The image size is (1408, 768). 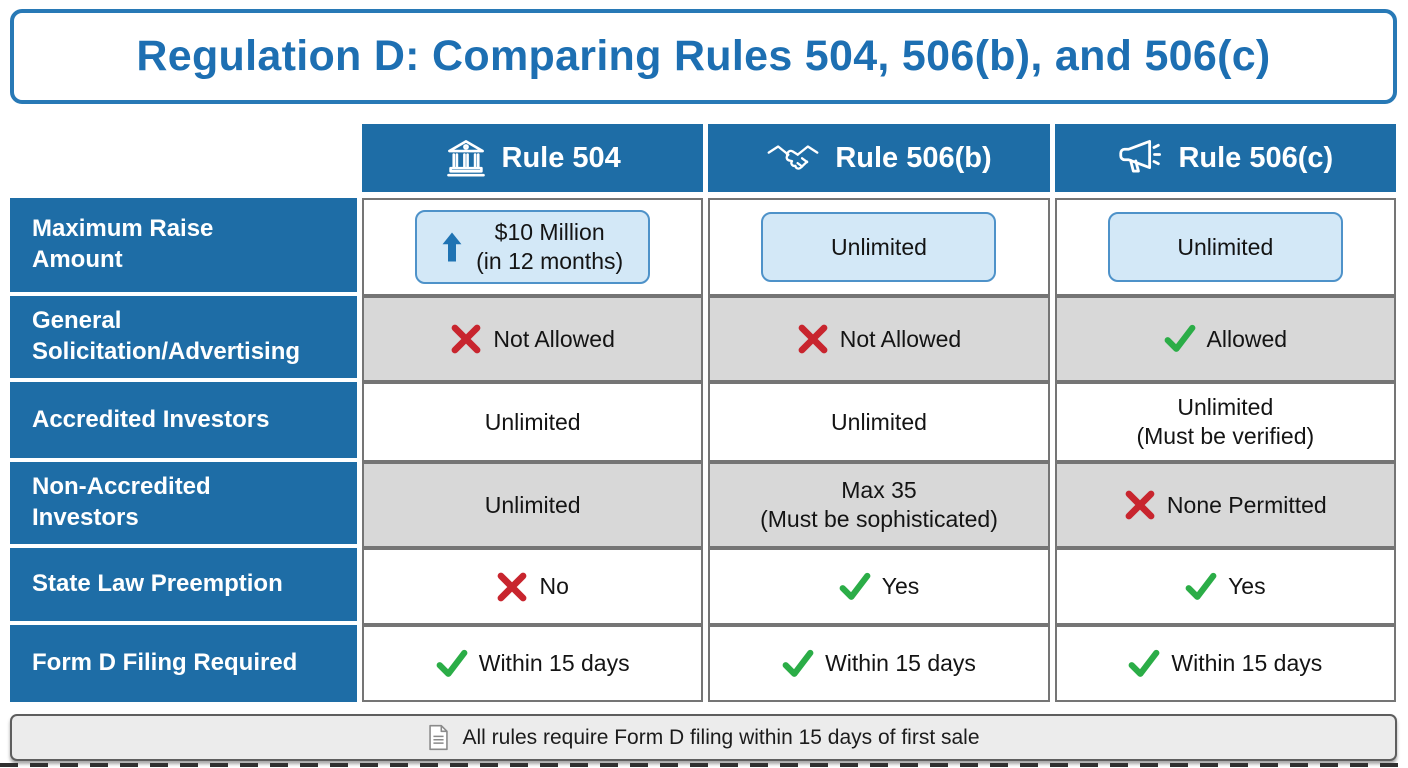 What do you see at coordinates (183, 505) in the screenshot?
I see `row-header-non-accredited-investors: Non-Accredited Investors` at bounding box center [183, 505].